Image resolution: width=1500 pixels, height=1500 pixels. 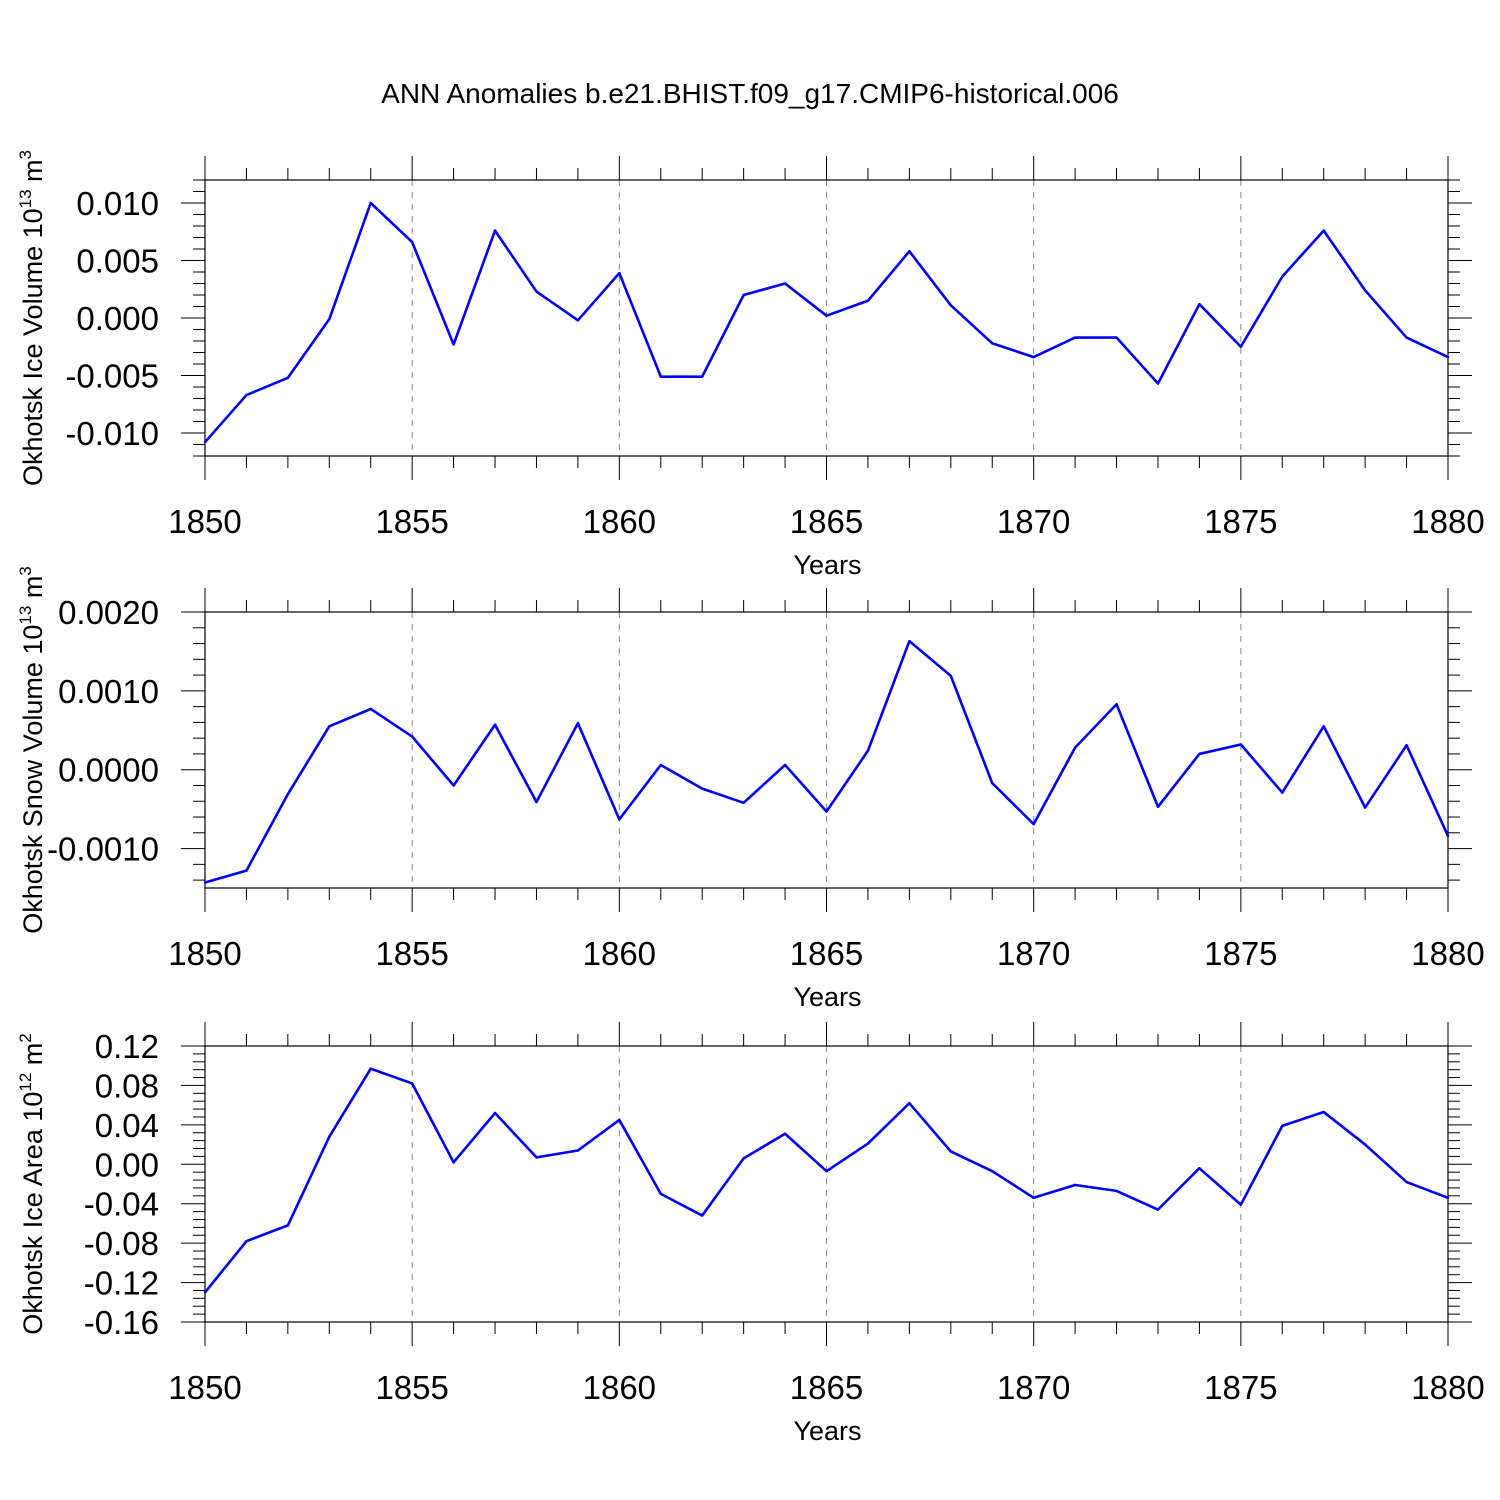 What do you see at coordinates (204, 1387) in the screenshot?
I see `x-tick-label: 1850` at bounding box center [204, 1387].